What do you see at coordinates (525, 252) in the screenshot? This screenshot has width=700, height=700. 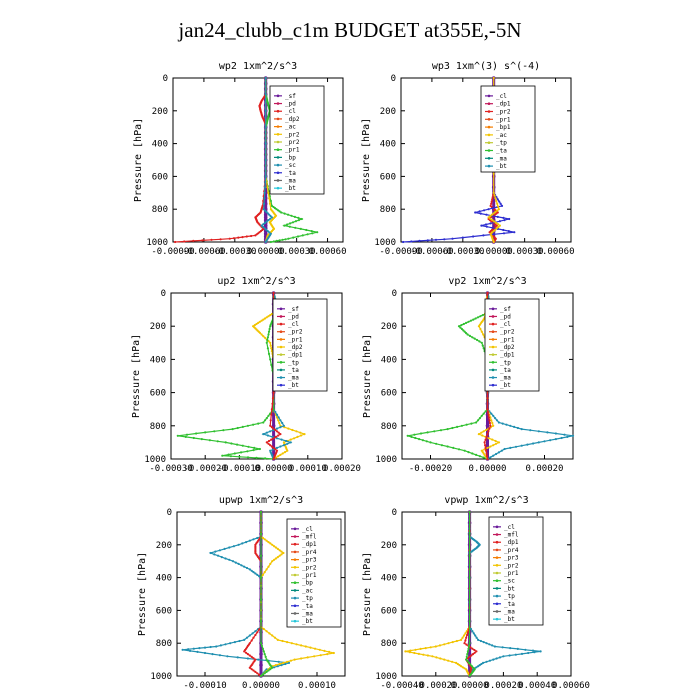 I see `x-tick-label: 0.00030` at bounding box center [525, 252].